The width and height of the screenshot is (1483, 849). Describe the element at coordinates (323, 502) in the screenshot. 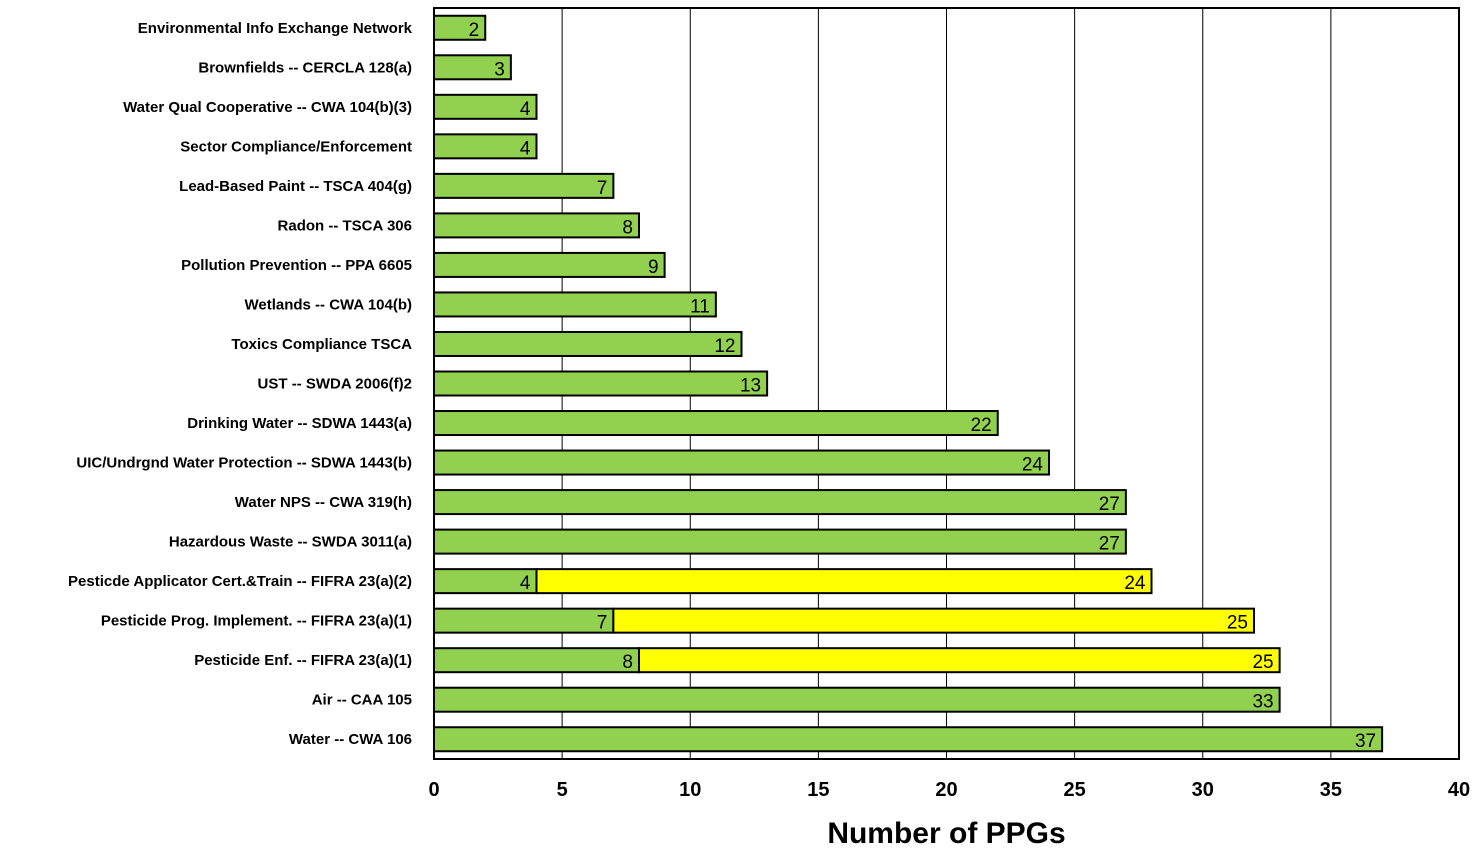

I see `category-label: Water NPS -- CWA 319(h)` at that location.